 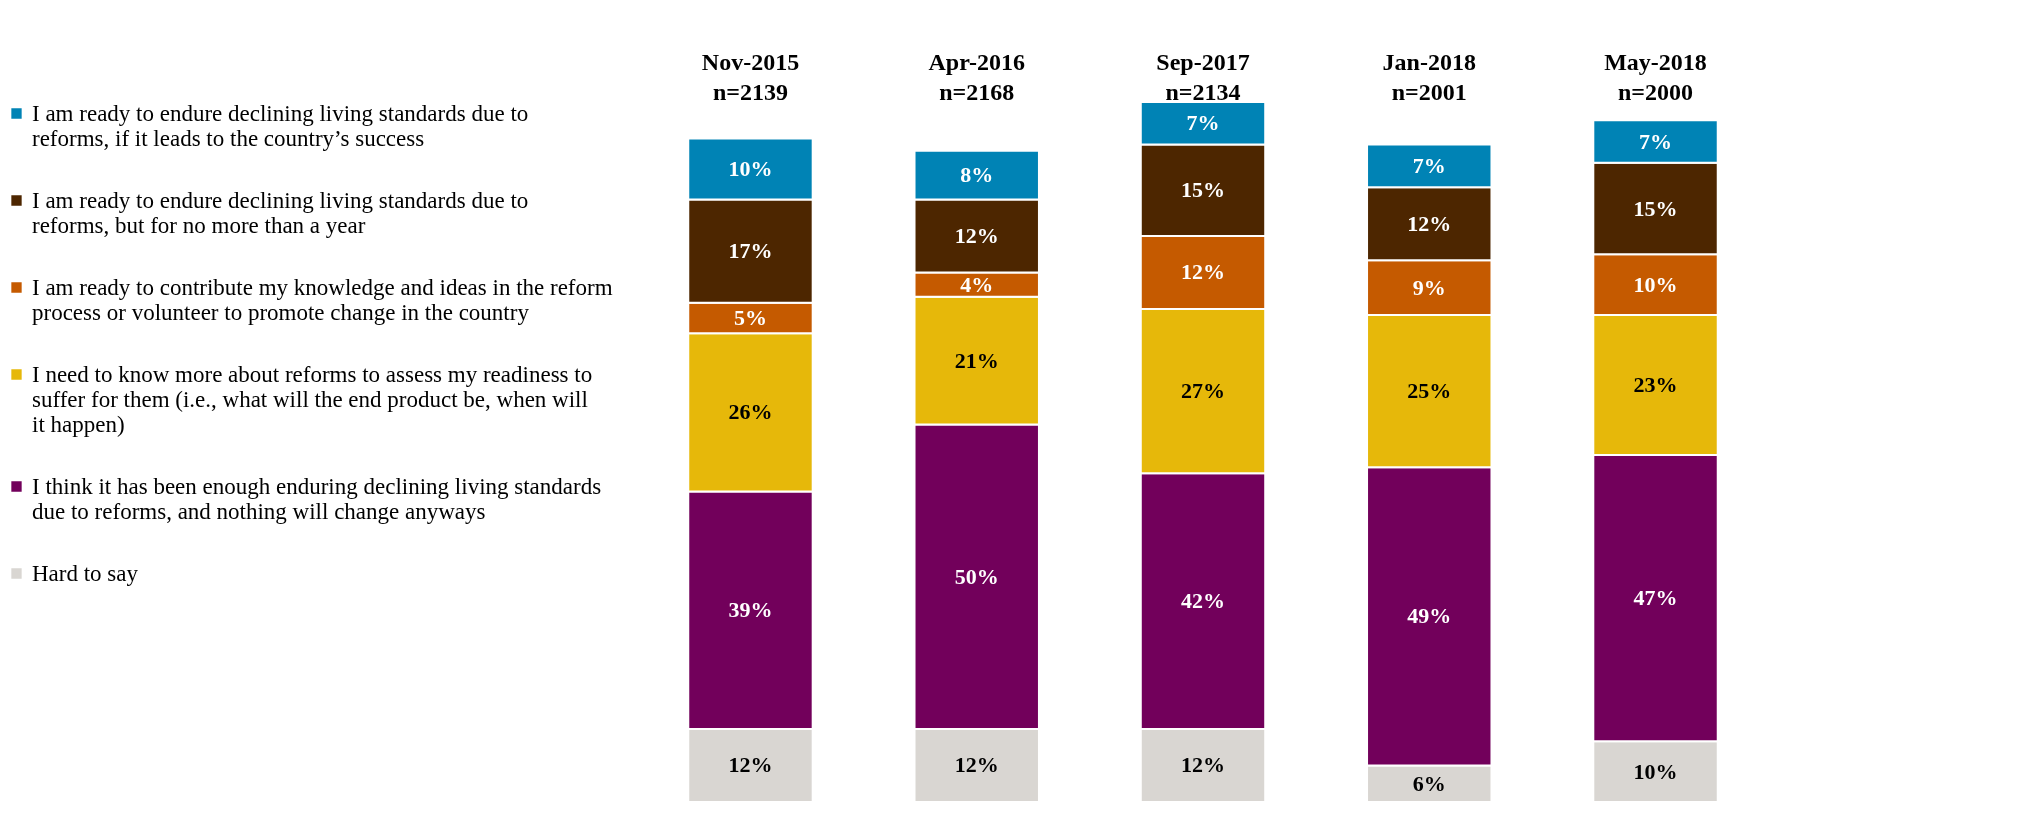 What do you see at coordinates (976, 76) in the screenshot?
I see `x-tick-label: Apr-2016 n=2168` at bounding box center [976, 76].